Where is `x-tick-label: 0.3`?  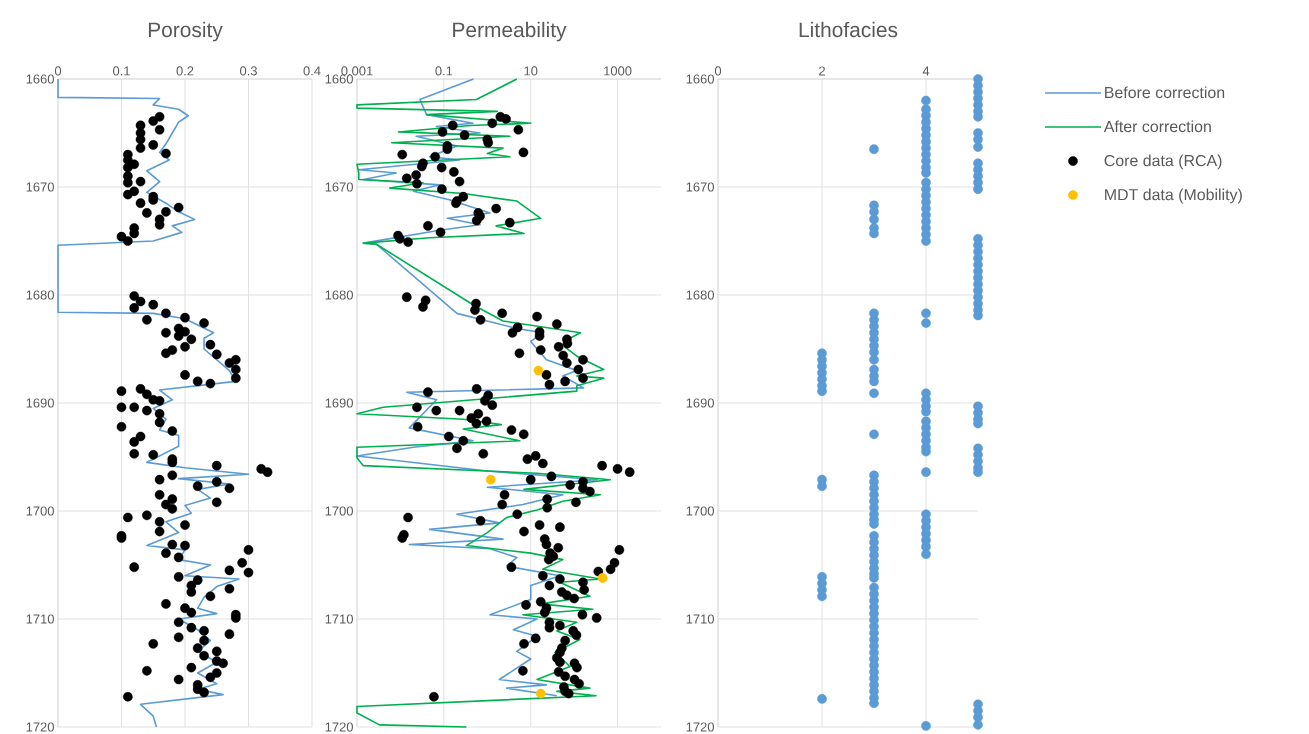
x-tick-label: 0.3 is located at coordinates (248, 71).